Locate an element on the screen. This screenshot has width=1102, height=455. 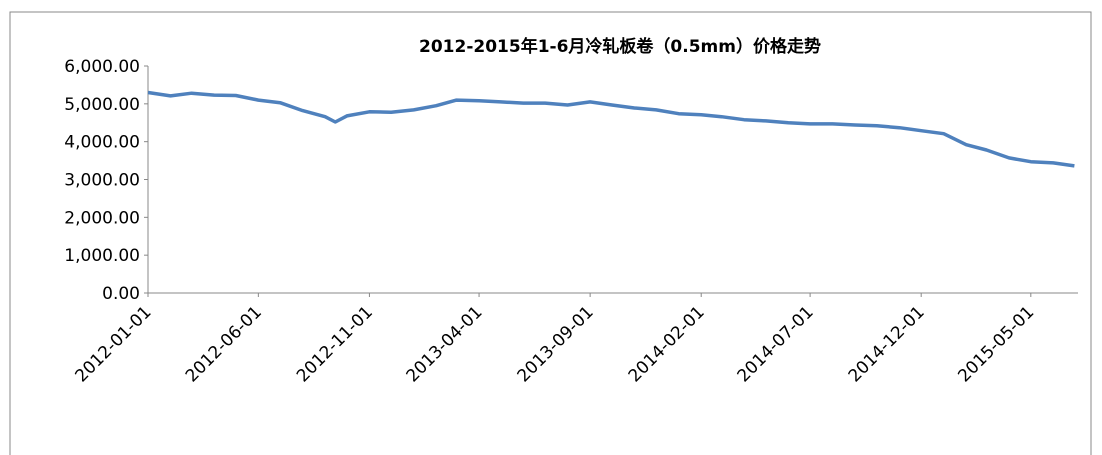
x-tick-label: 2013-04-01 is located at coordinates (445, 344).